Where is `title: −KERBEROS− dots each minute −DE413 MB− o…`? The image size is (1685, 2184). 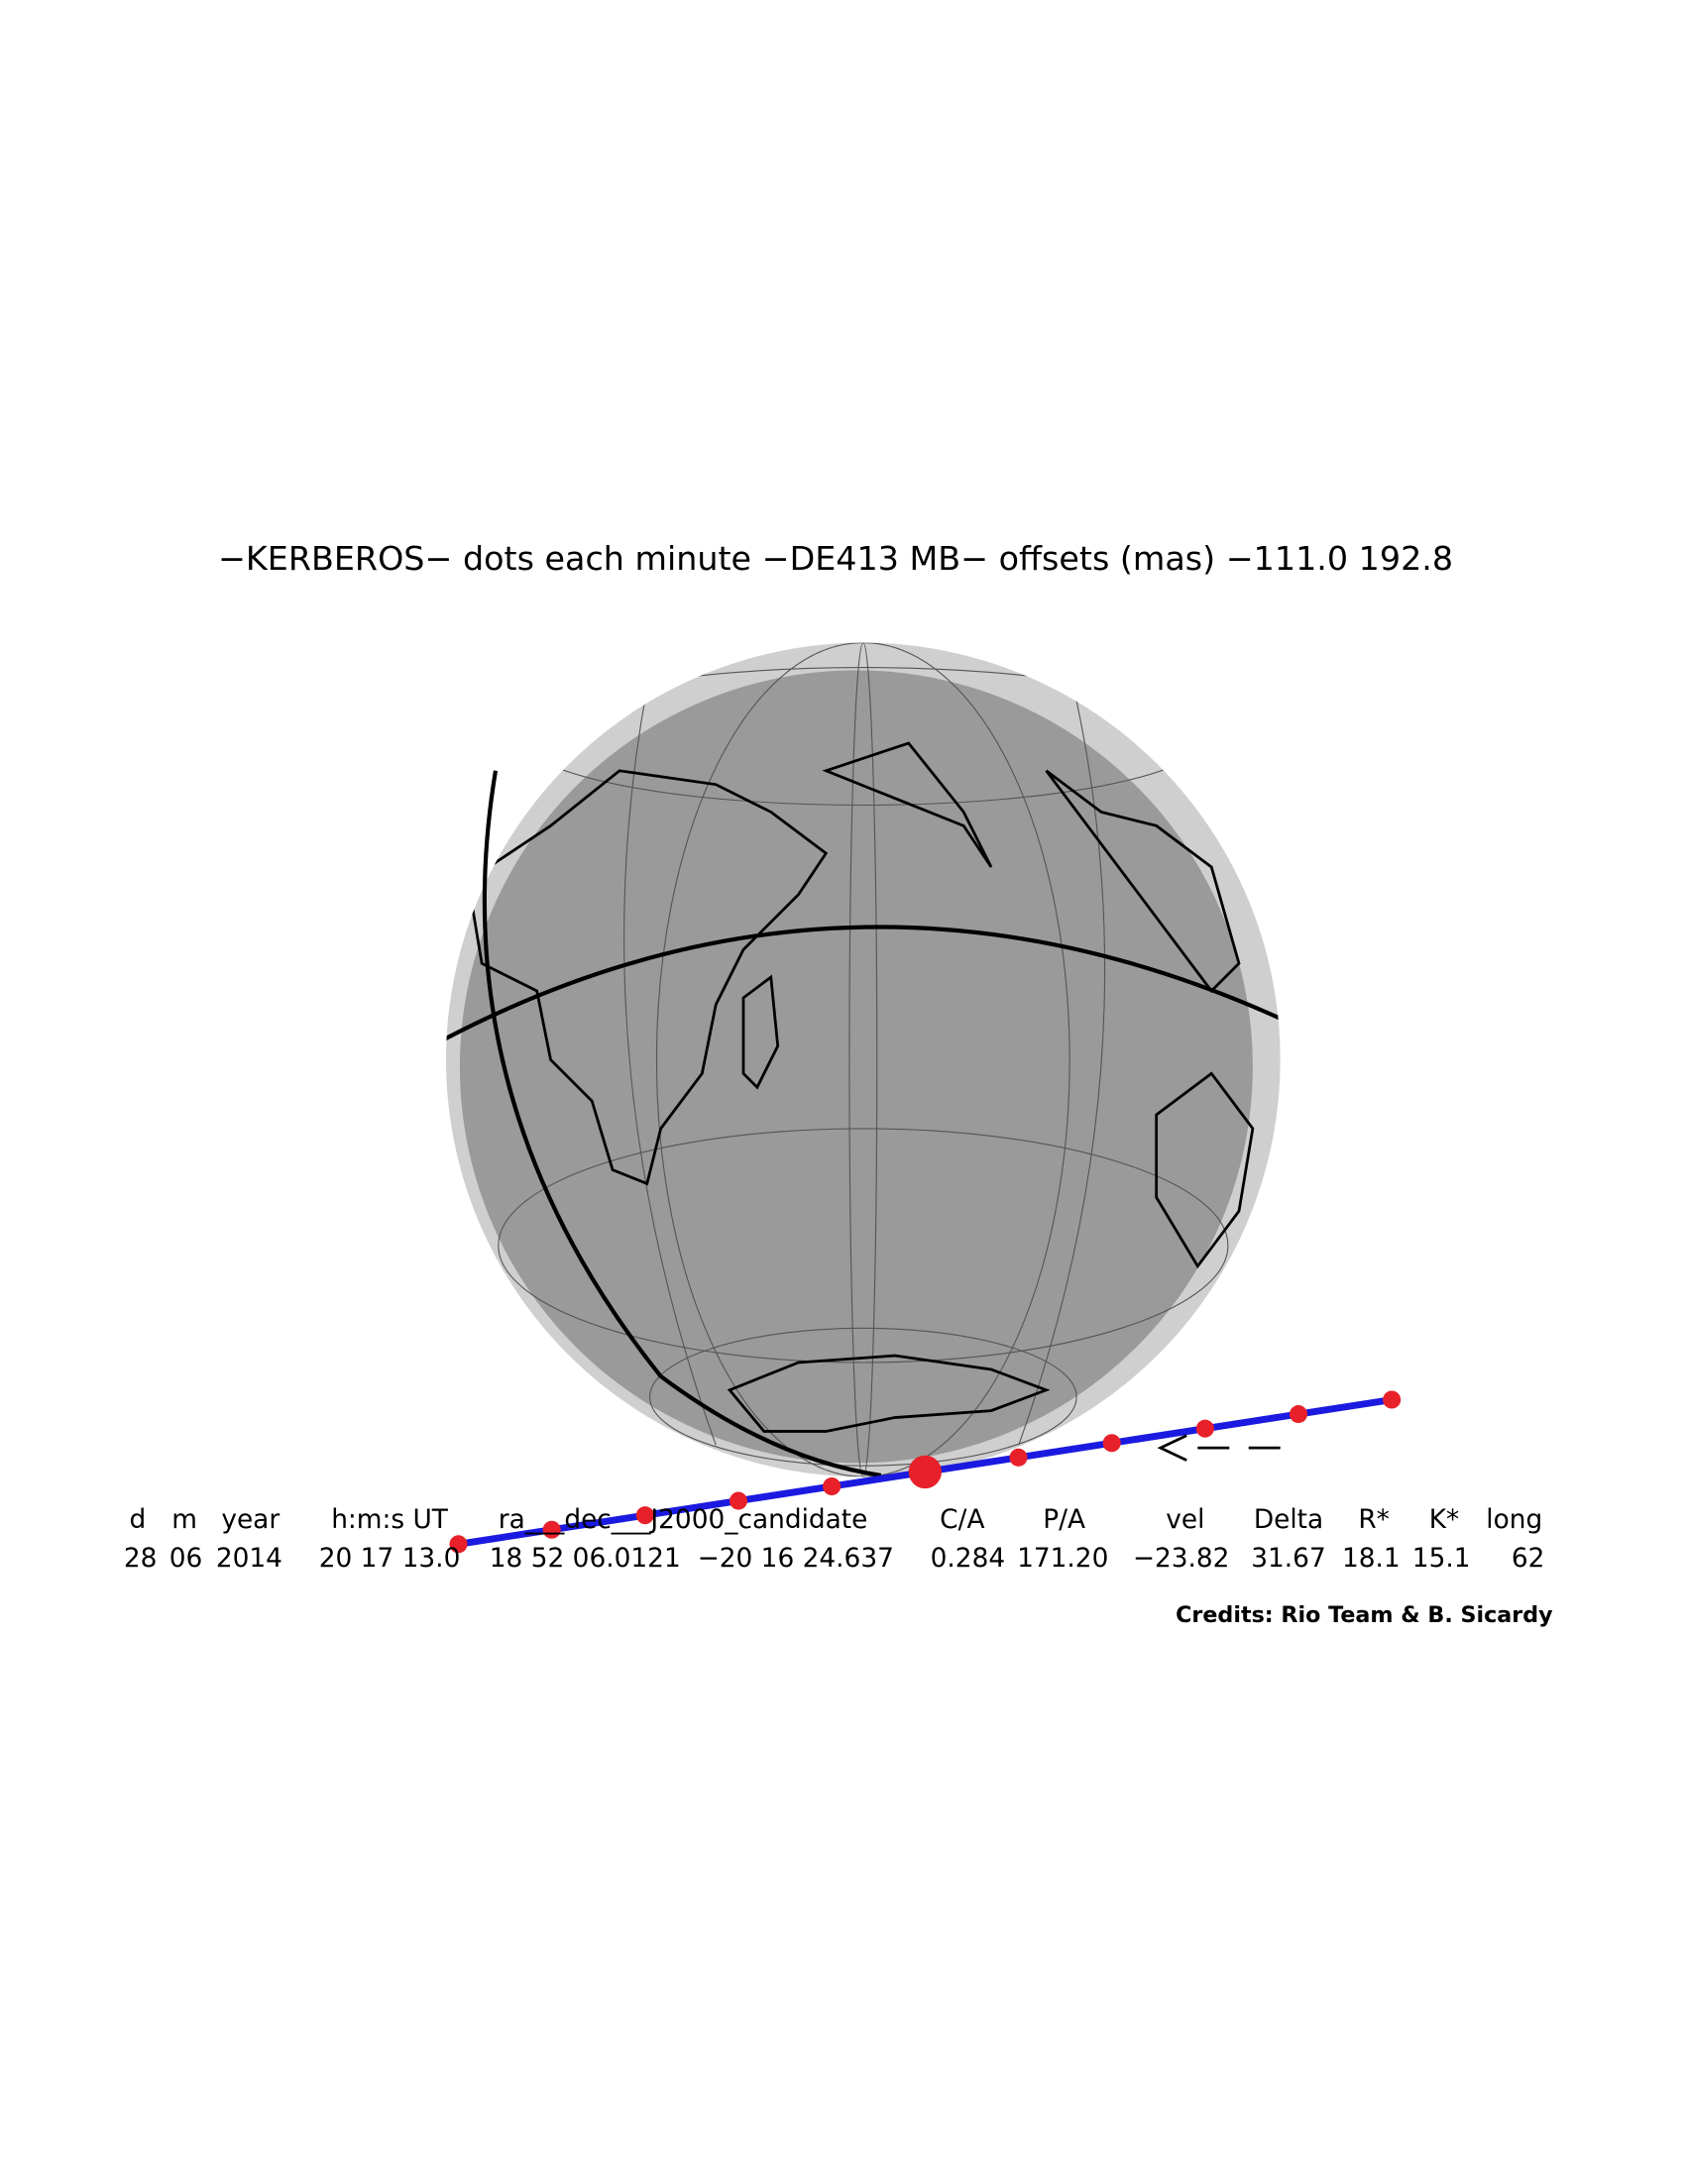
title: −KERBEROS− dots each minute −DE413 MB− o… is located at coordinates (835, 558).